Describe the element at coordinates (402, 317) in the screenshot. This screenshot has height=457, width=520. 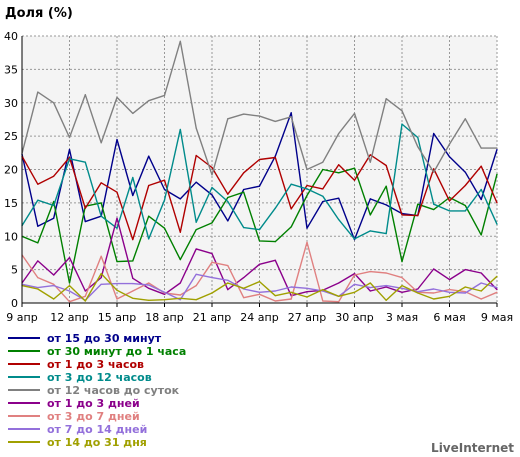
I see `x-tick-label: 3 мая` at that location.